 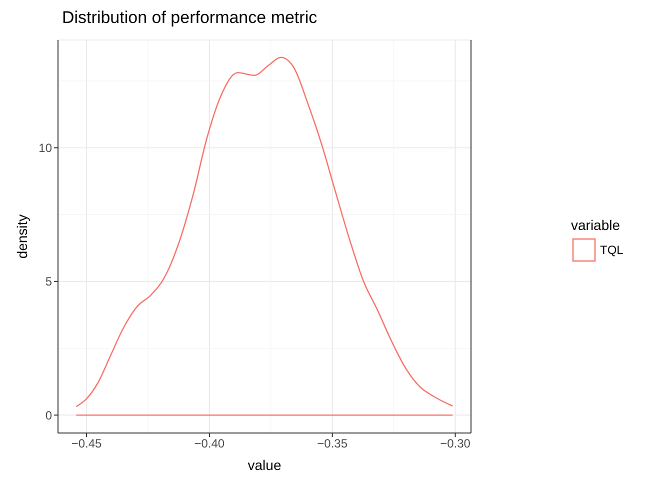 I want to click on x-tick-label: −0.45, so click(x=86, y=443).